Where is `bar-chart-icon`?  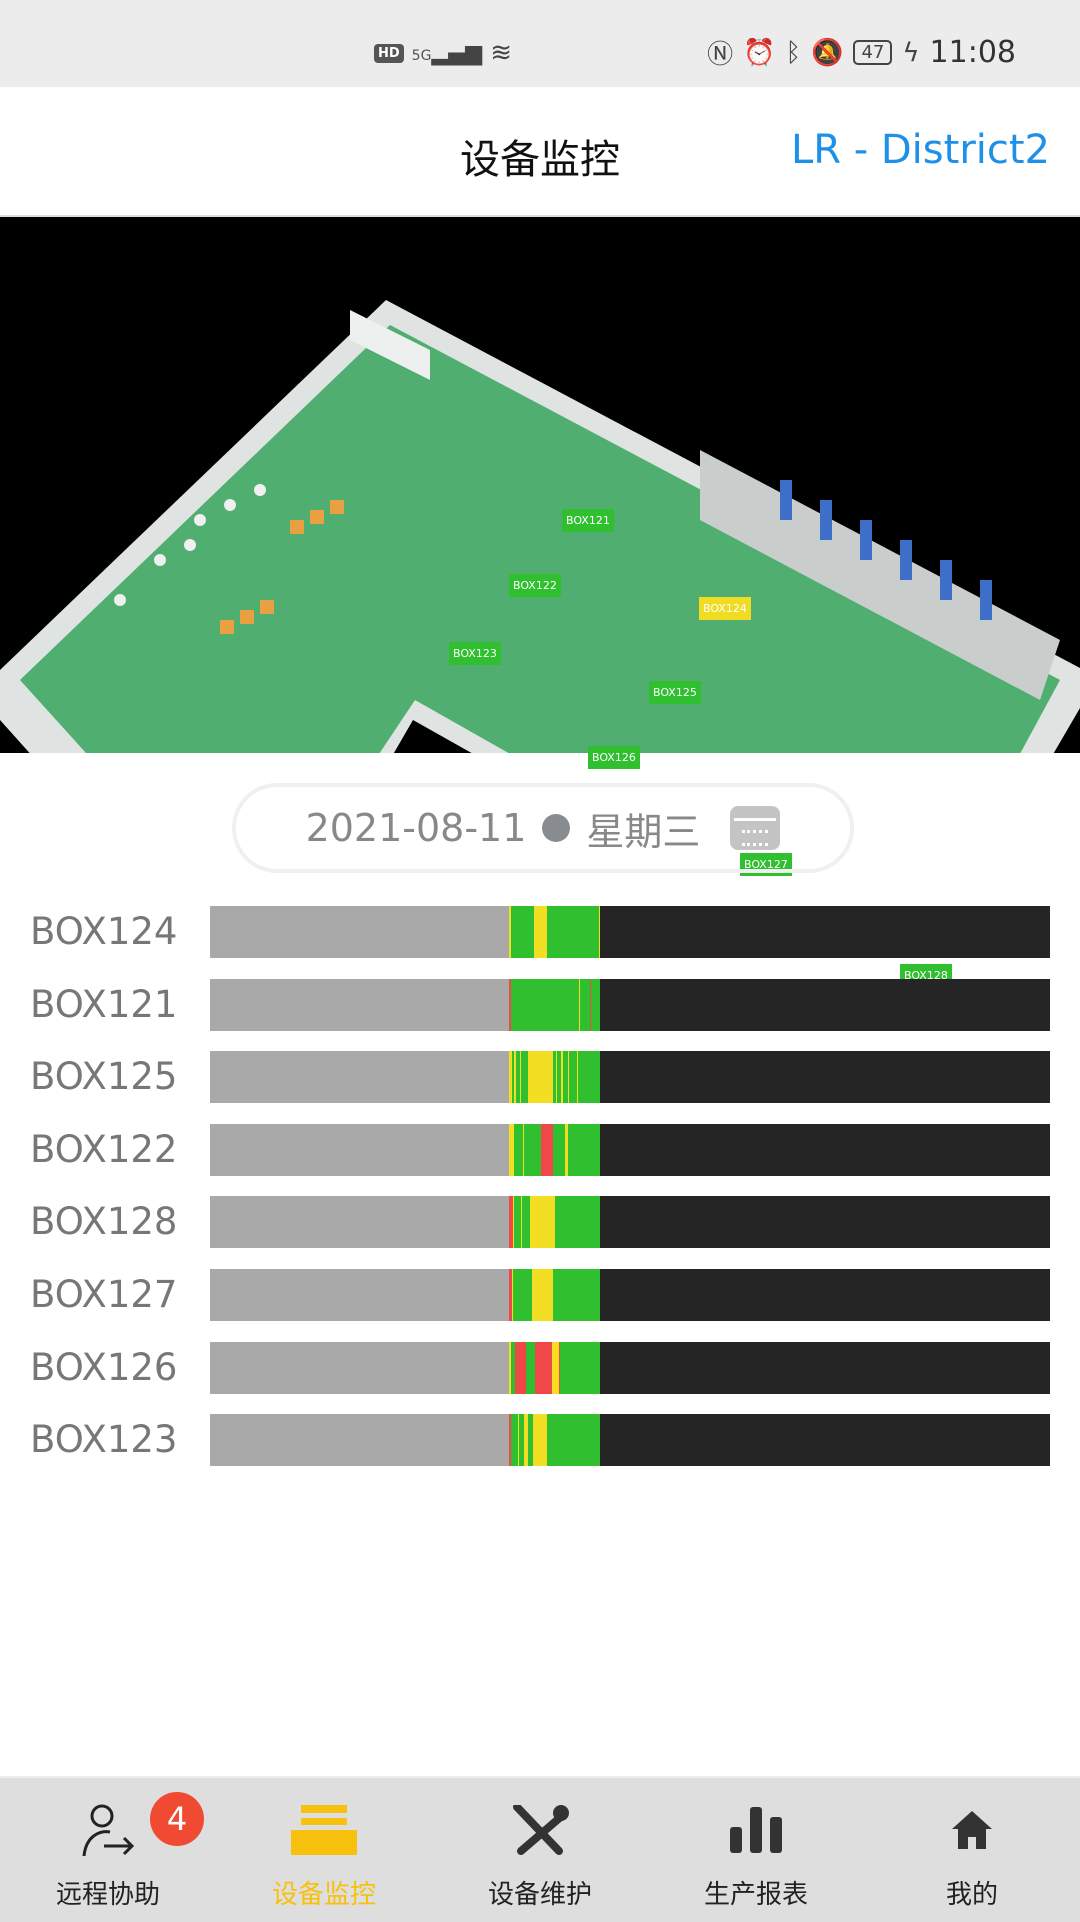 bar-chart-icon is located at coordinates (756, 1830).